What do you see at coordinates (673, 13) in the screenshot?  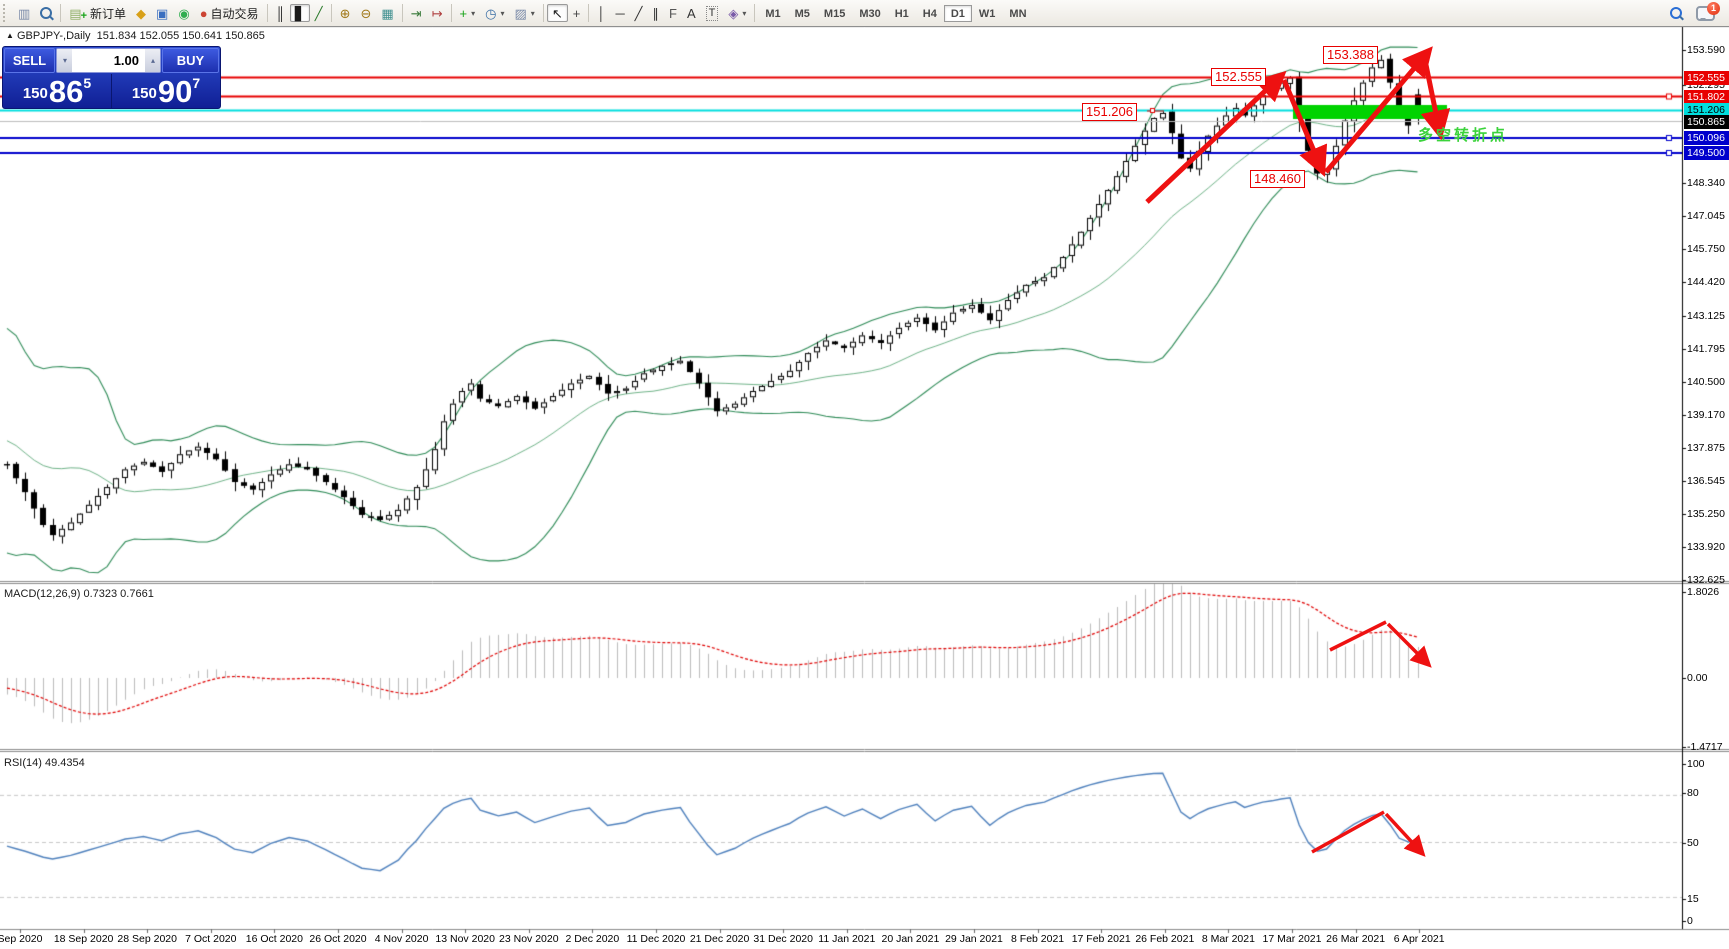 I see `fibonacci-button: F` at bounding box center [673, 13].